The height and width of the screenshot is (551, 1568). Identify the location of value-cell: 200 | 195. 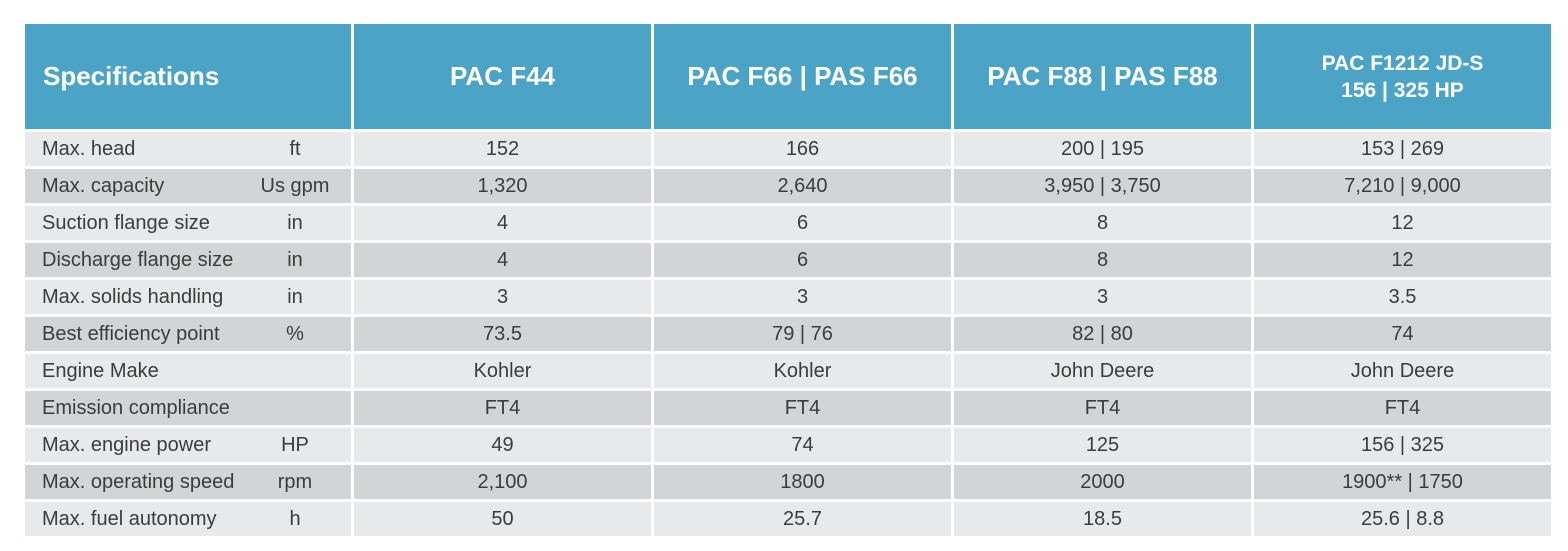
(1102, 149).